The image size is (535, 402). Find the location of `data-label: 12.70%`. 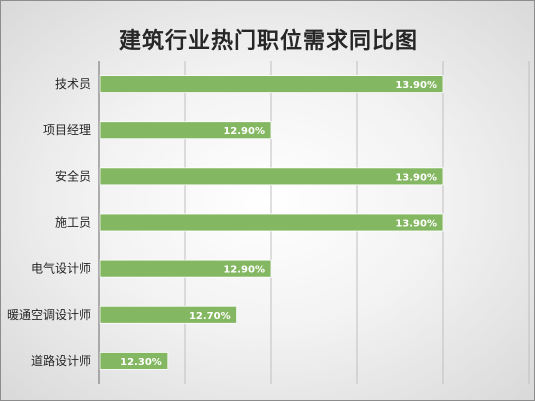

data-label: 12.70% is located at coordinates (210, 316).